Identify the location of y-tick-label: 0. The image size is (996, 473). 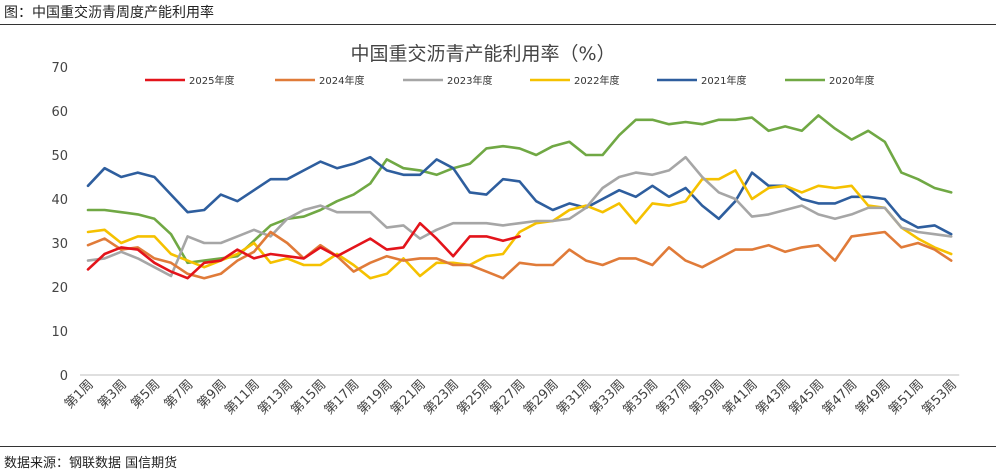
(64, 376).